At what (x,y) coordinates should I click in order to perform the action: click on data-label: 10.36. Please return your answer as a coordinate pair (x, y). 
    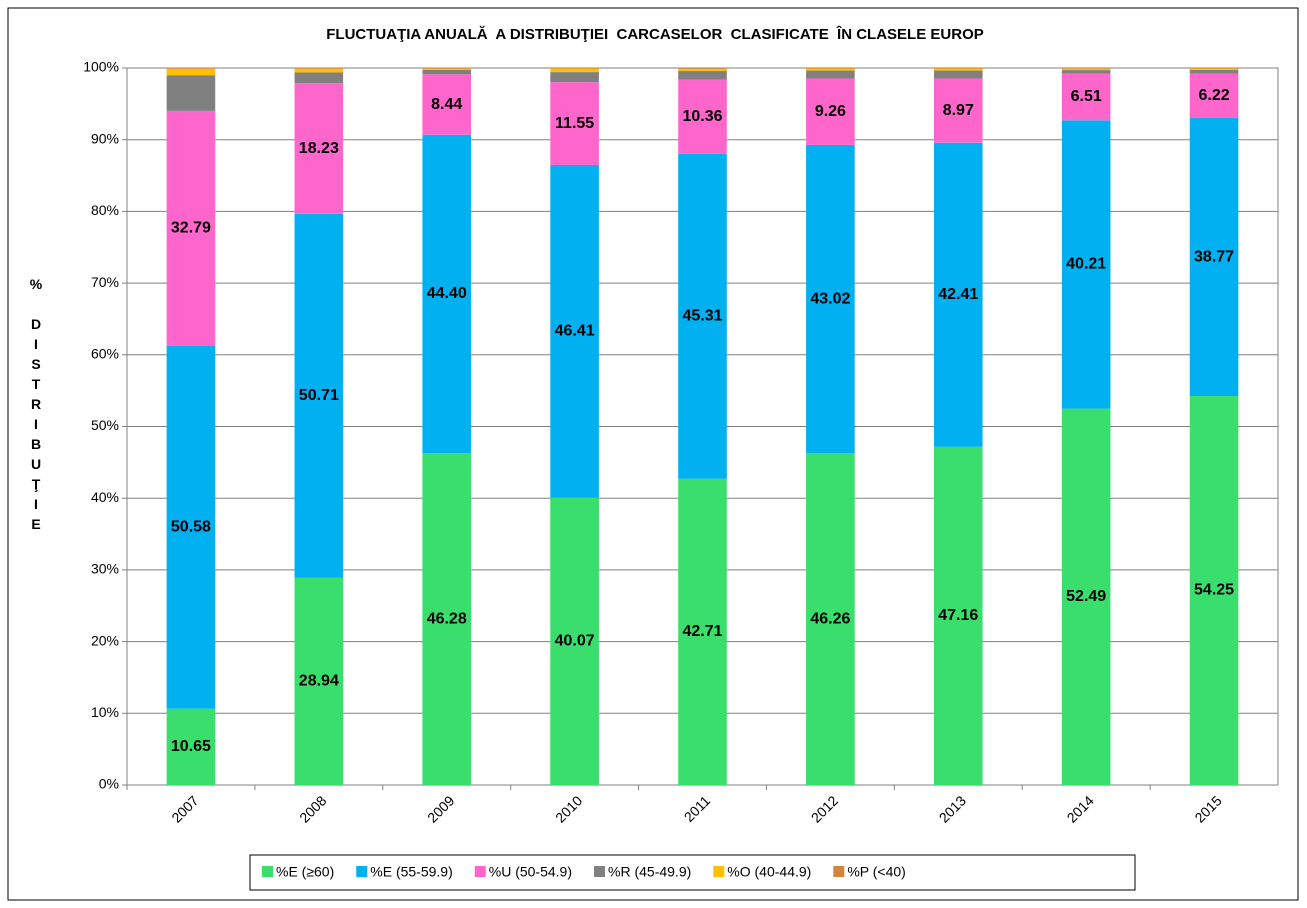
    Looking at the image, I should click on (702, 116).